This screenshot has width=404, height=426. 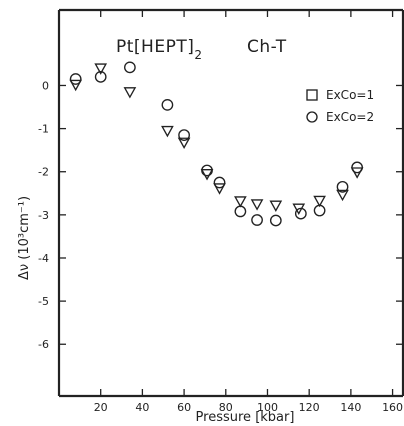 I want to click on x-tick-label: 40, so click(x=142, y=407).